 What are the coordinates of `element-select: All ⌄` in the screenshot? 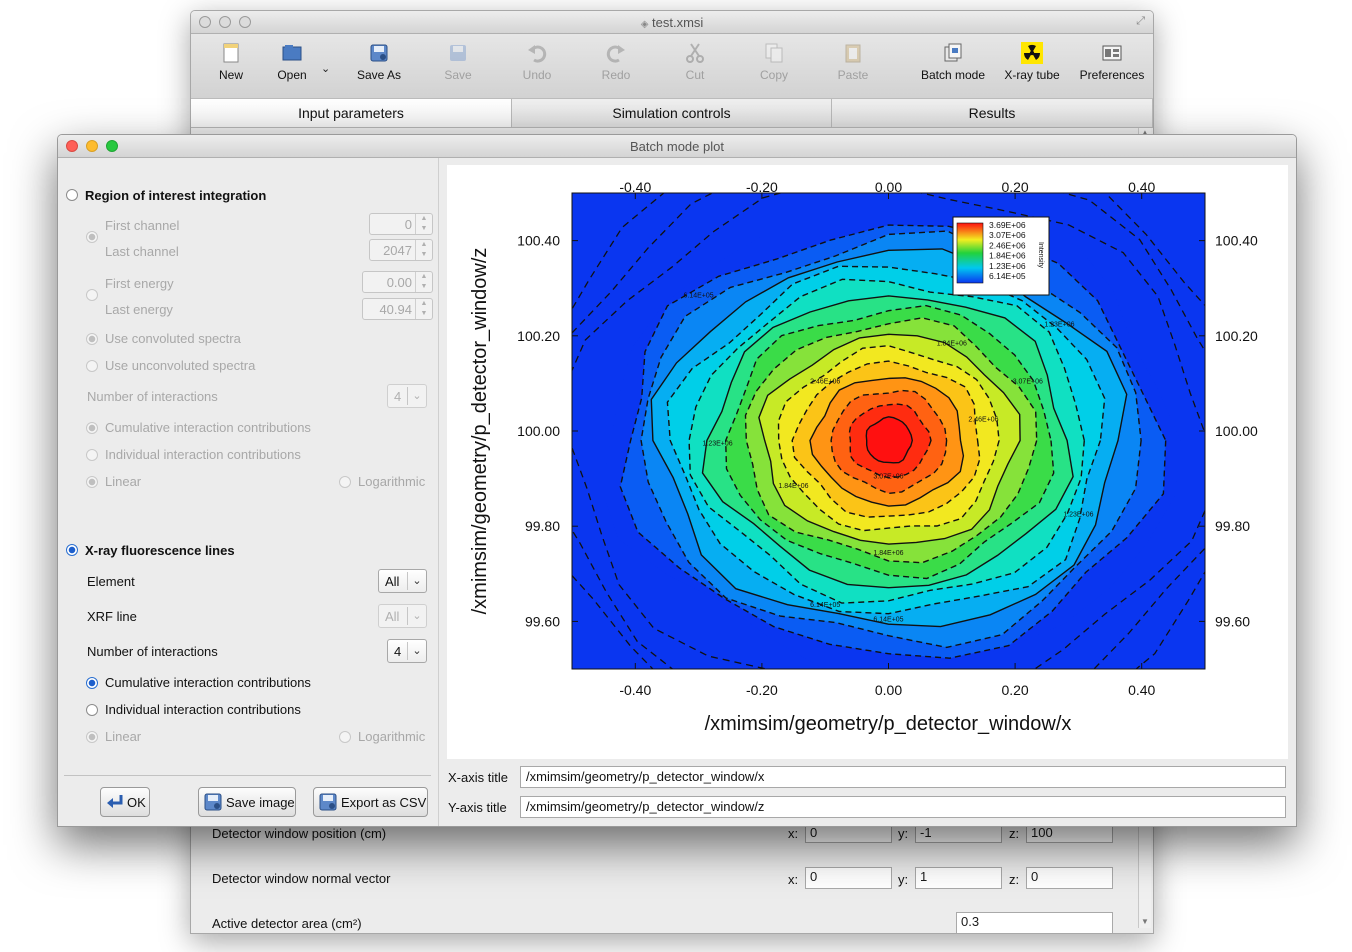 It's located at (402, 581).